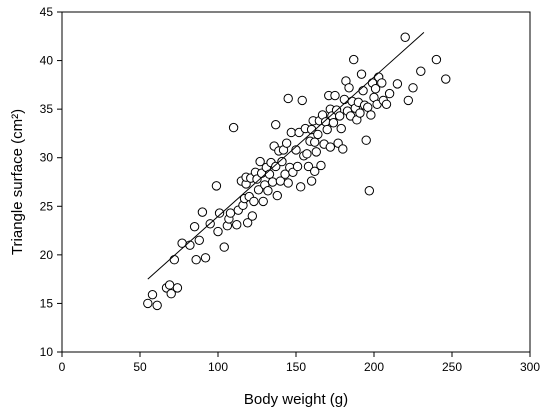  Describe the element at coordinates (218, 367) in the screenshot. I see `x-tick-label: 100` at that location.